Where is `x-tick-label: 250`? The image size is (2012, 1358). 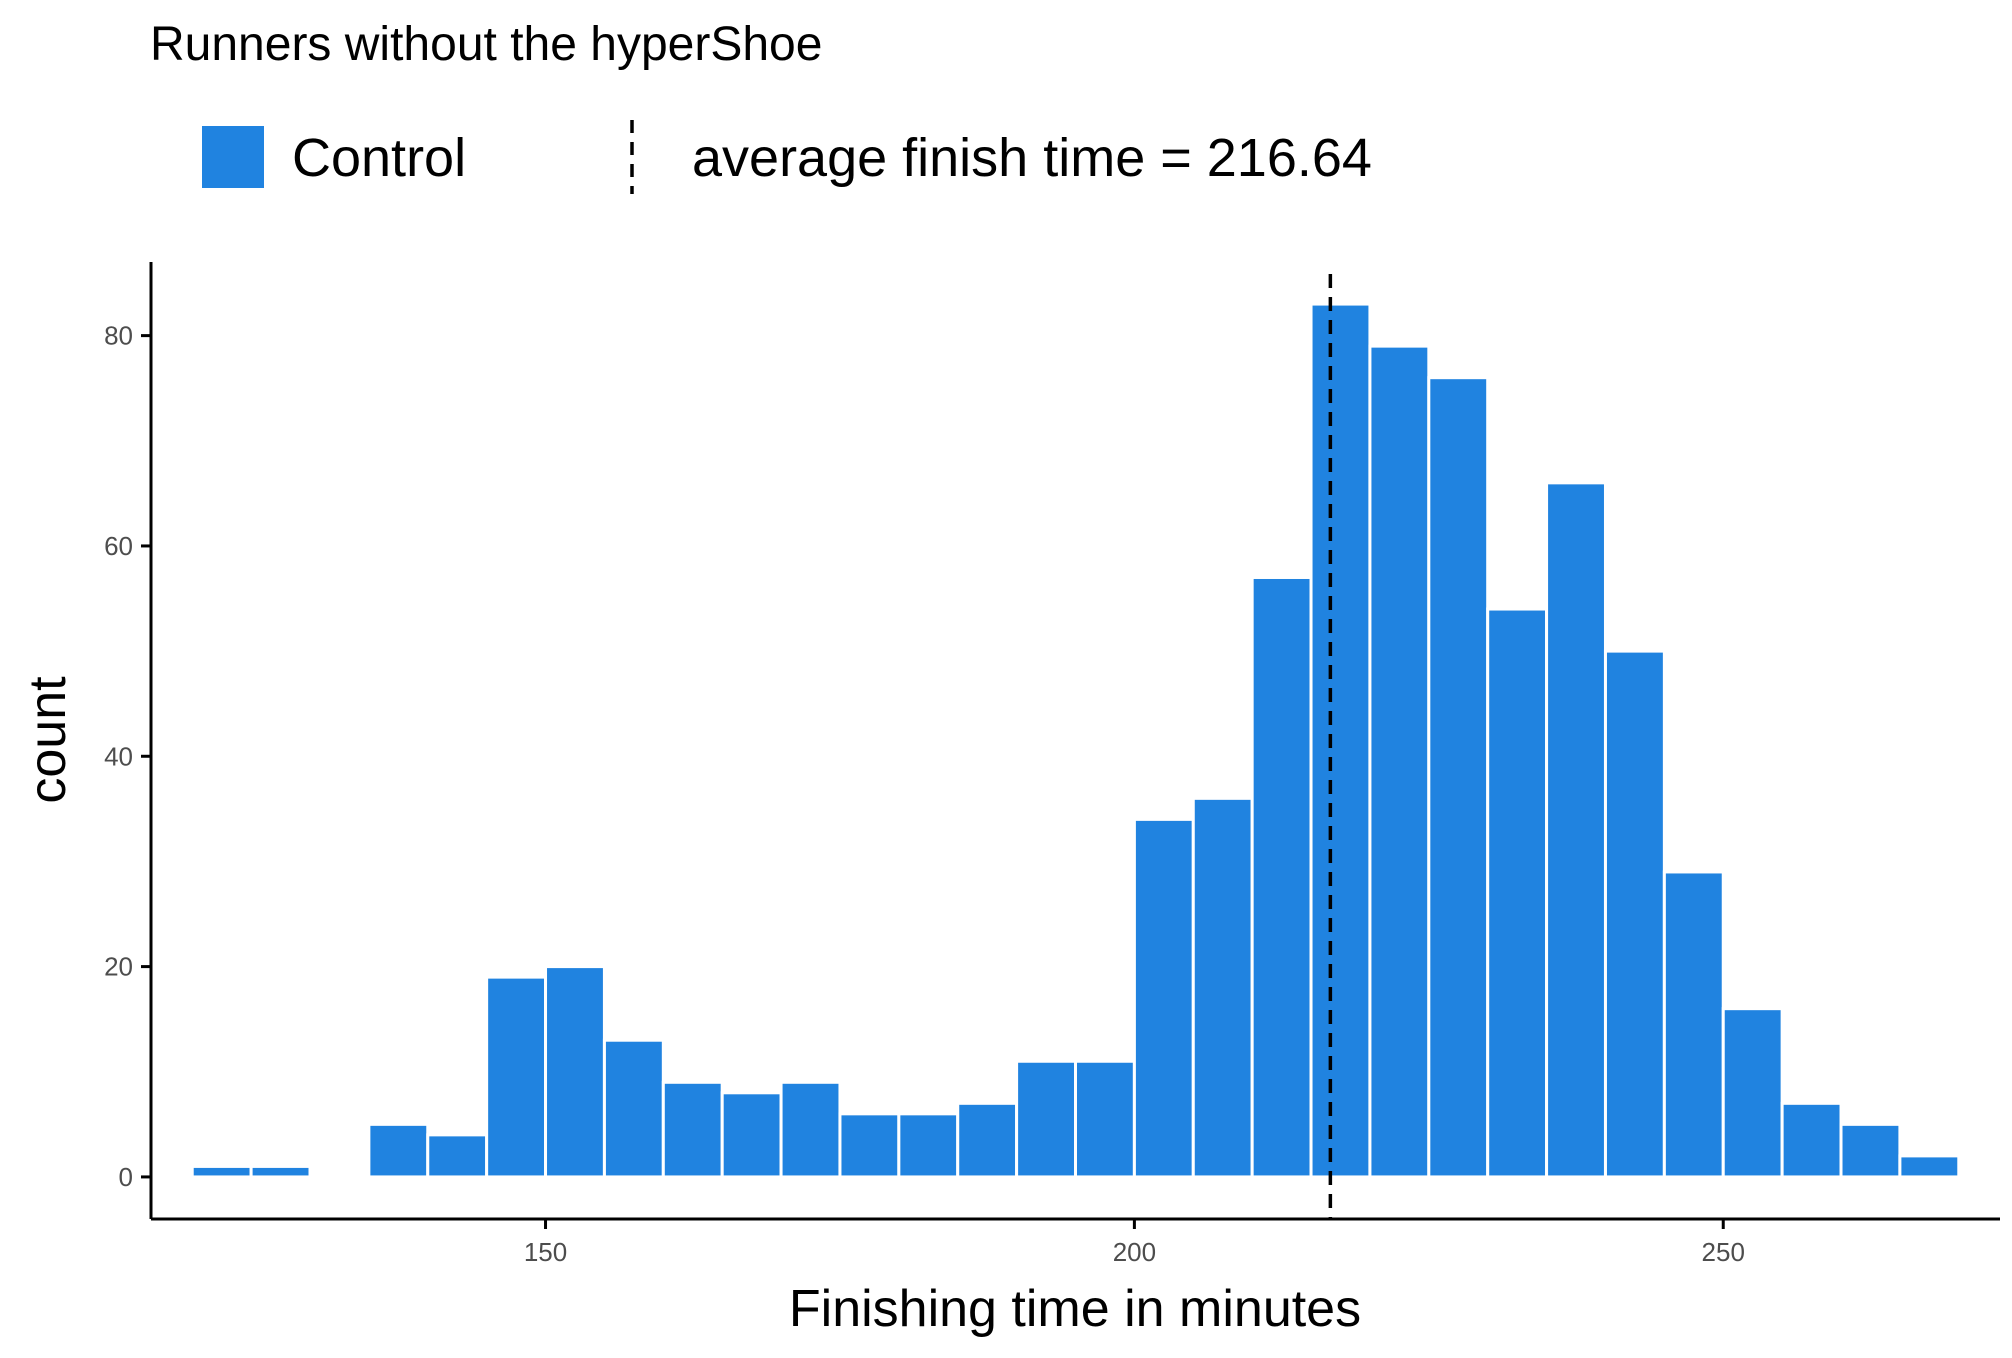
x-tick-label: 250 is located at coordinates (1723, 1252).